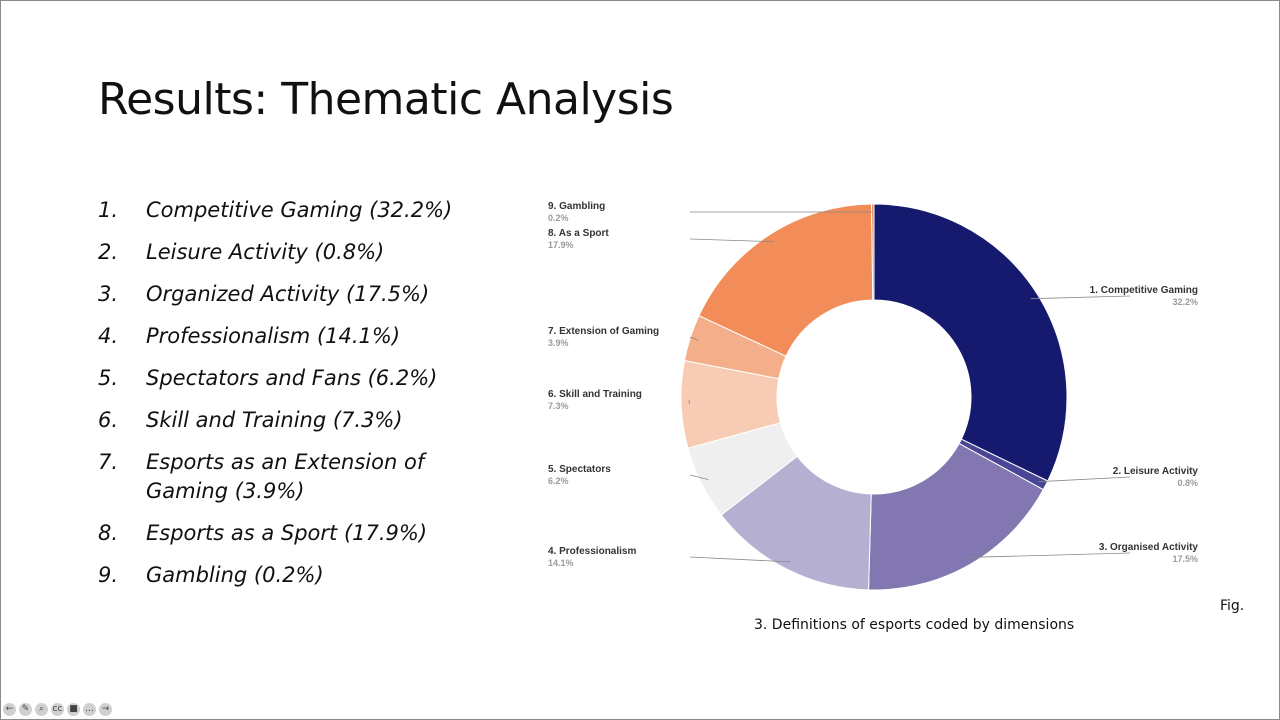  I want to click on list-item: 1. Competitive Gaming (32.2%), so click(288, 210).